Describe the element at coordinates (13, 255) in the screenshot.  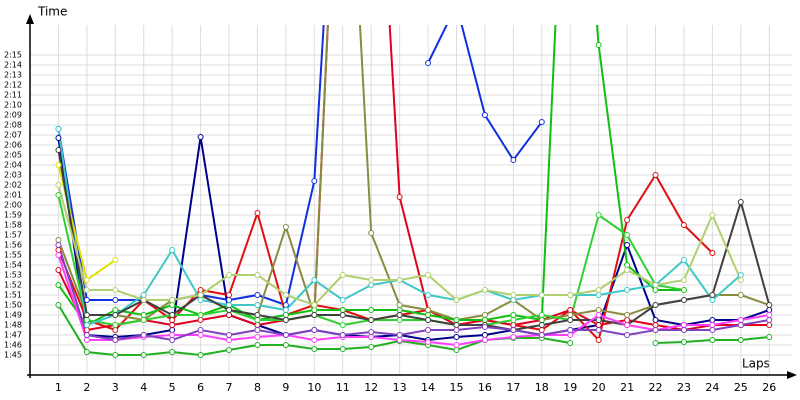
I see `y-tick-label: 1:55` at that location.